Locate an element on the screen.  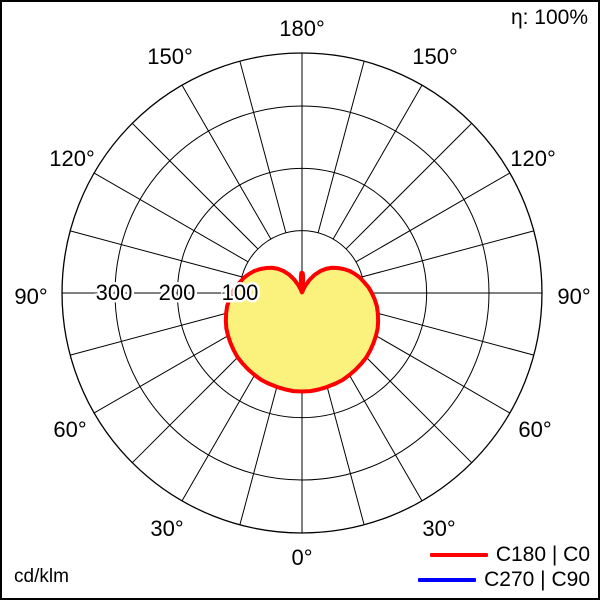
legend-item-c270-c90: C270 | C90 is located at coordinates (504, 579).